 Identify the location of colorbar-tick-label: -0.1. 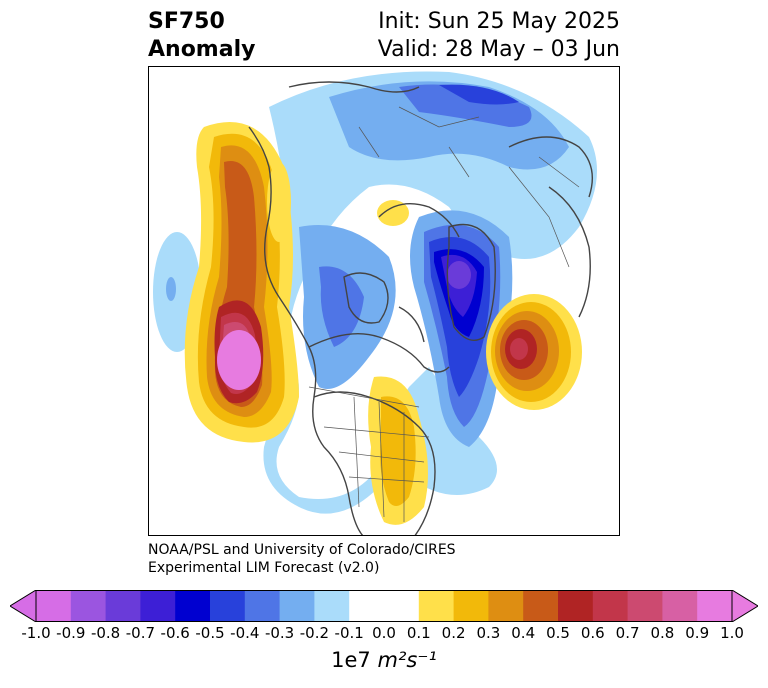
(349, 633).